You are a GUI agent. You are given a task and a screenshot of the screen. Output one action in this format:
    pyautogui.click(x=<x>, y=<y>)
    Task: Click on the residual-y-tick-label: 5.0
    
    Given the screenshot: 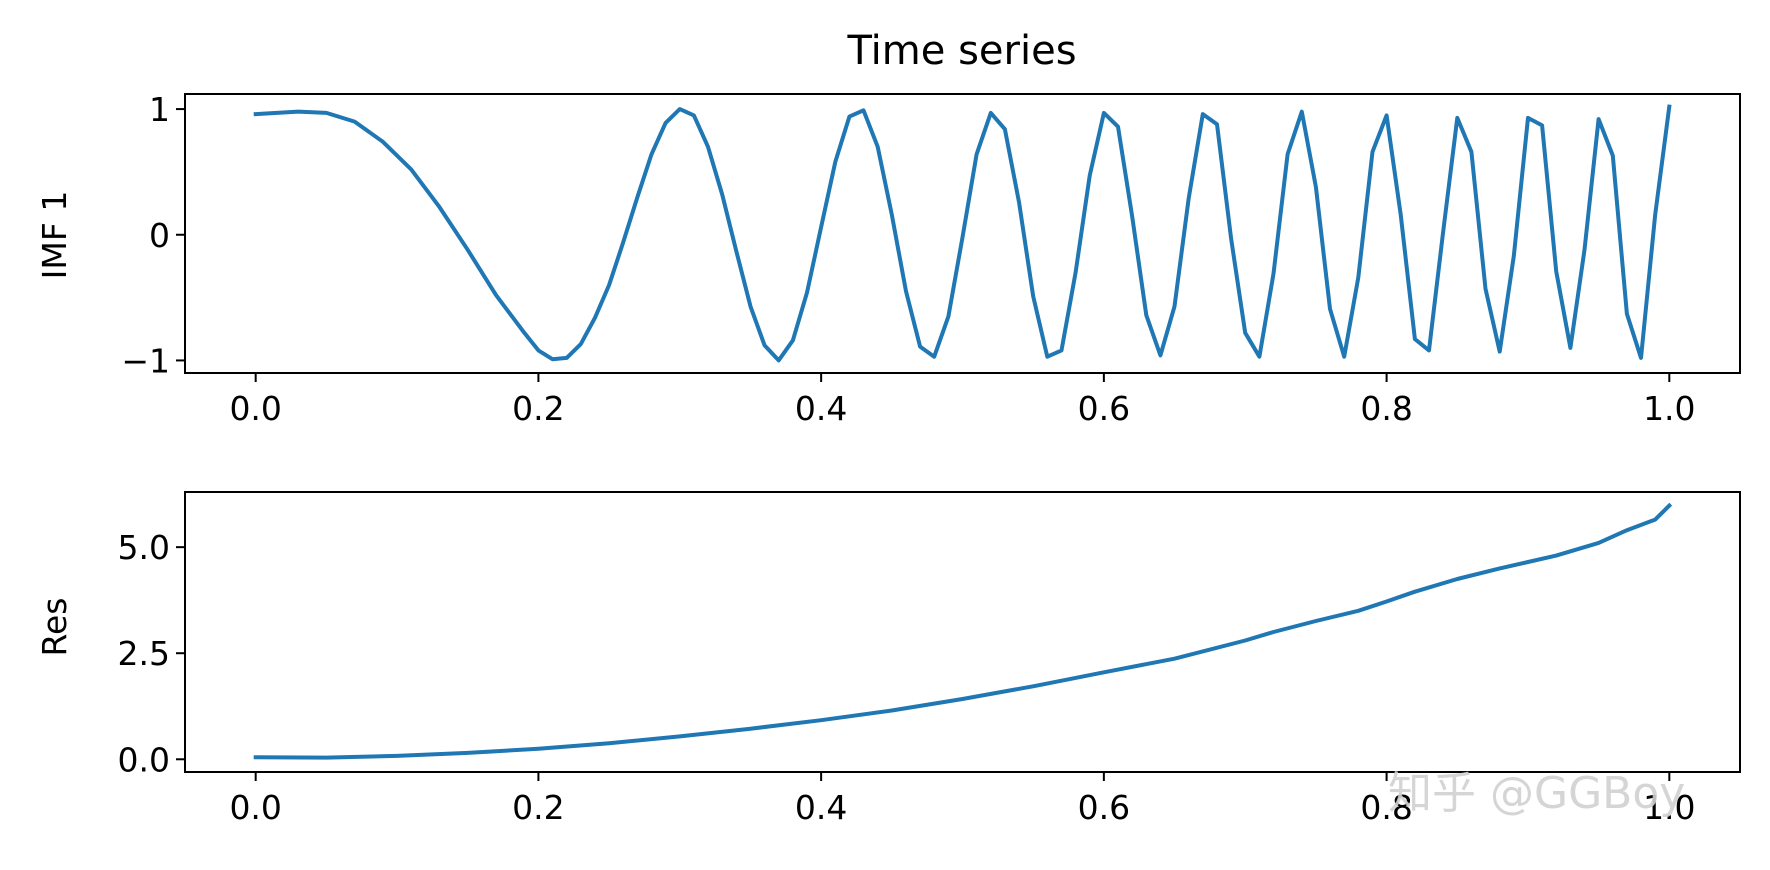 What is the action you would take?
    pyautogui.click(x=144, y=547)
    